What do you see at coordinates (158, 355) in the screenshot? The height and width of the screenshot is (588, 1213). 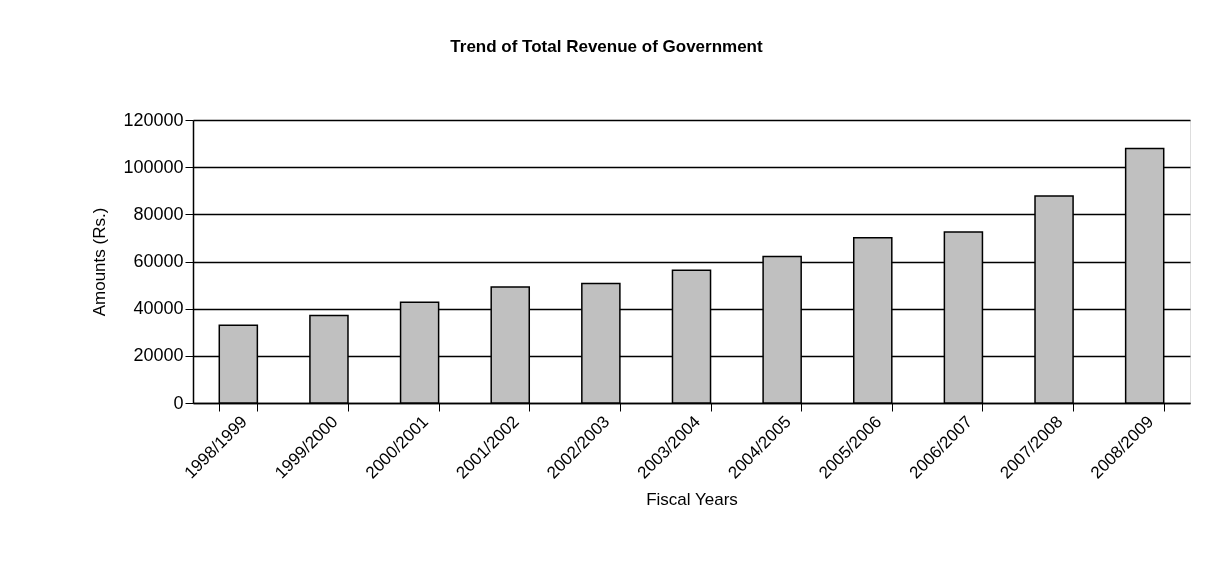 I see `y-tick-label: 20000` at bounding box center [158, 355].